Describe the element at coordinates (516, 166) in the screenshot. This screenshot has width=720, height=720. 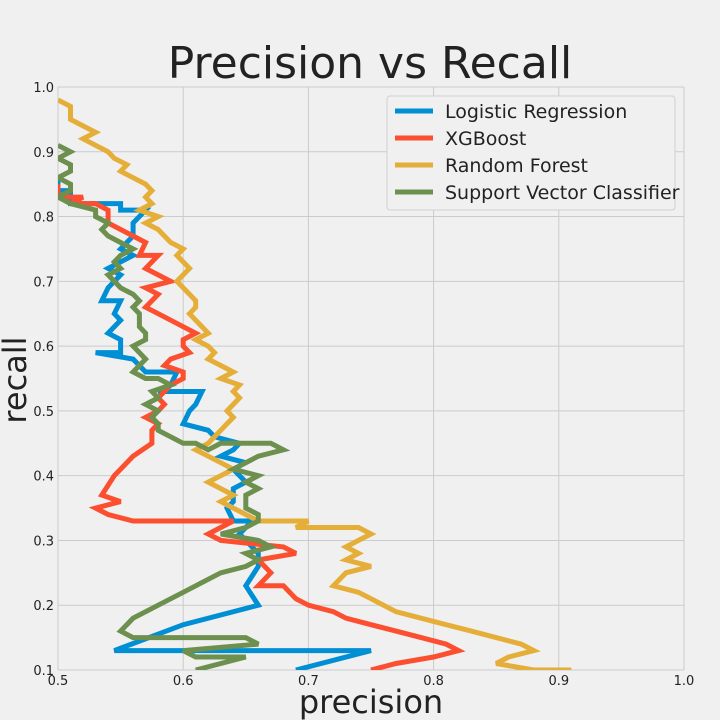
I see `legend-label-random-forest: Random Forest` at that location.